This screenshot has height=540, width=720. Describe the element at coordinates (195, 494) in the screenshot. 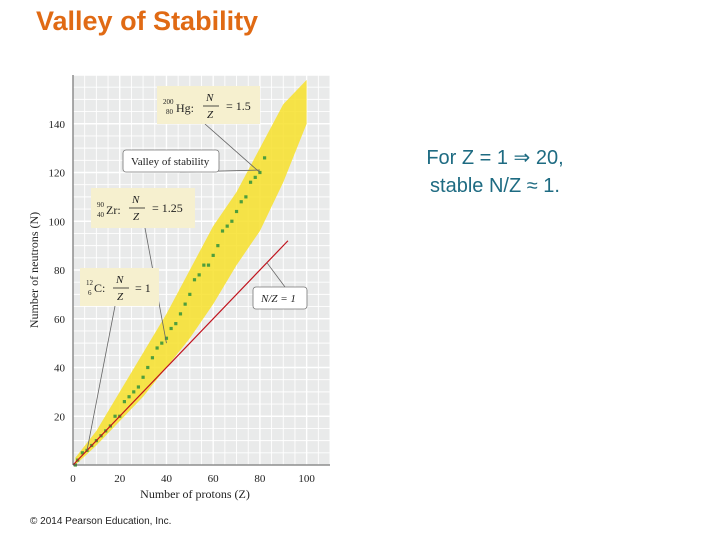

I see `x-axis-label: Number of protons (Z)` at that location.